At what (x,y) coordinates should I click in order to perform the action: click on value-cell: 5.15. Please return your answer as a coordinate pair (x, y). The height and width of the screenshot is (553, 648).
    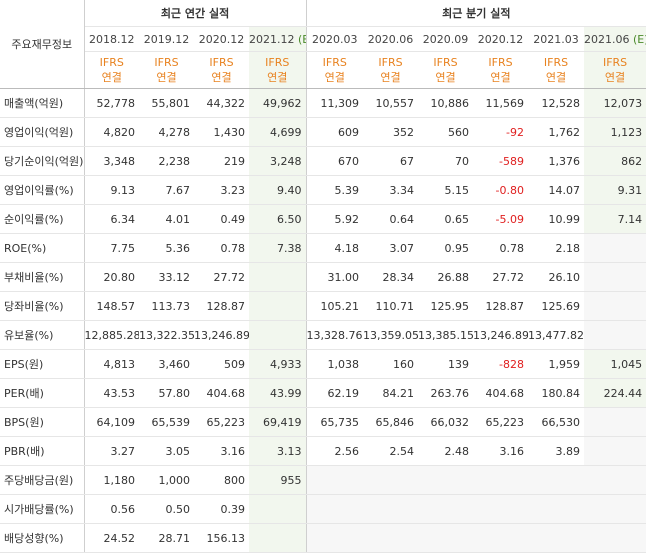
    Looking at the image, I should click on (446, 190).